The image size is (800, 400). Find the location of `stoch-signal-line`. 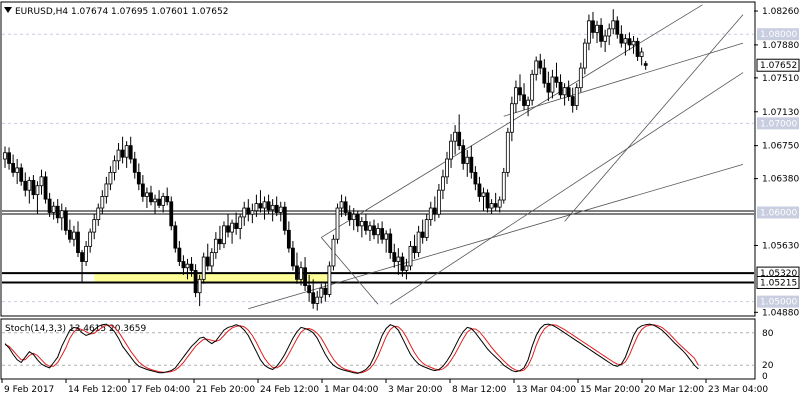

stoch-signal-line is located at coordinates (351, 349).